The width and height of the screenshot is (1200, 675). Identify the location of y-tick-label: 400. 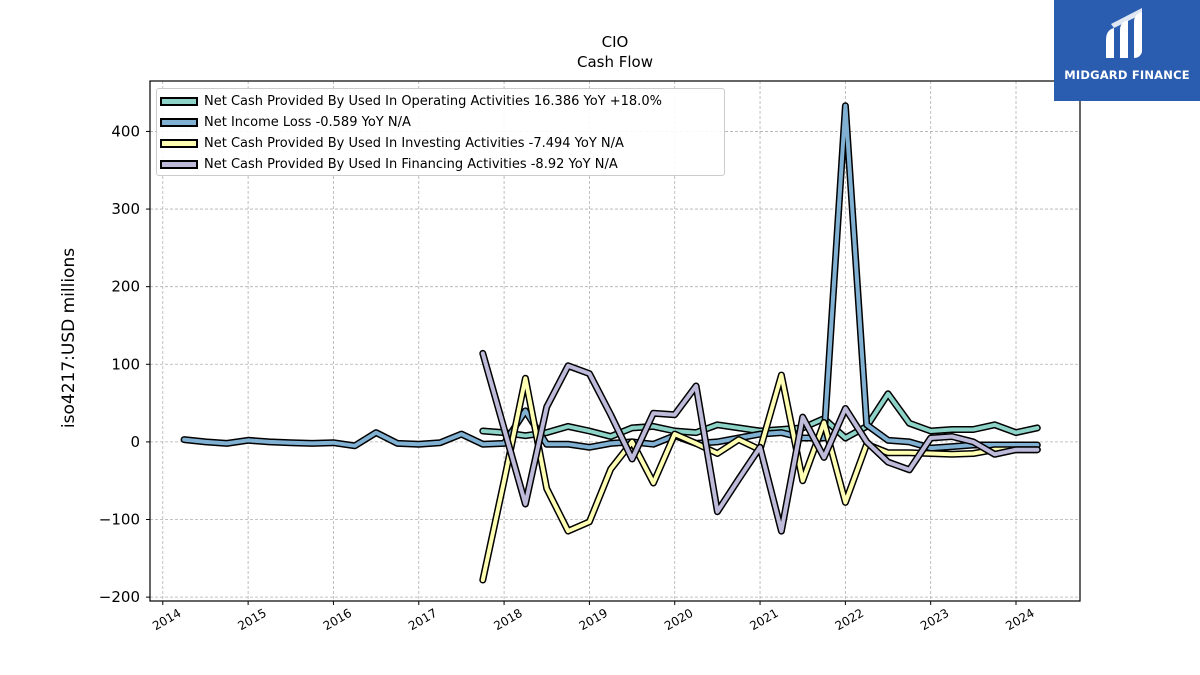
(125, 131).